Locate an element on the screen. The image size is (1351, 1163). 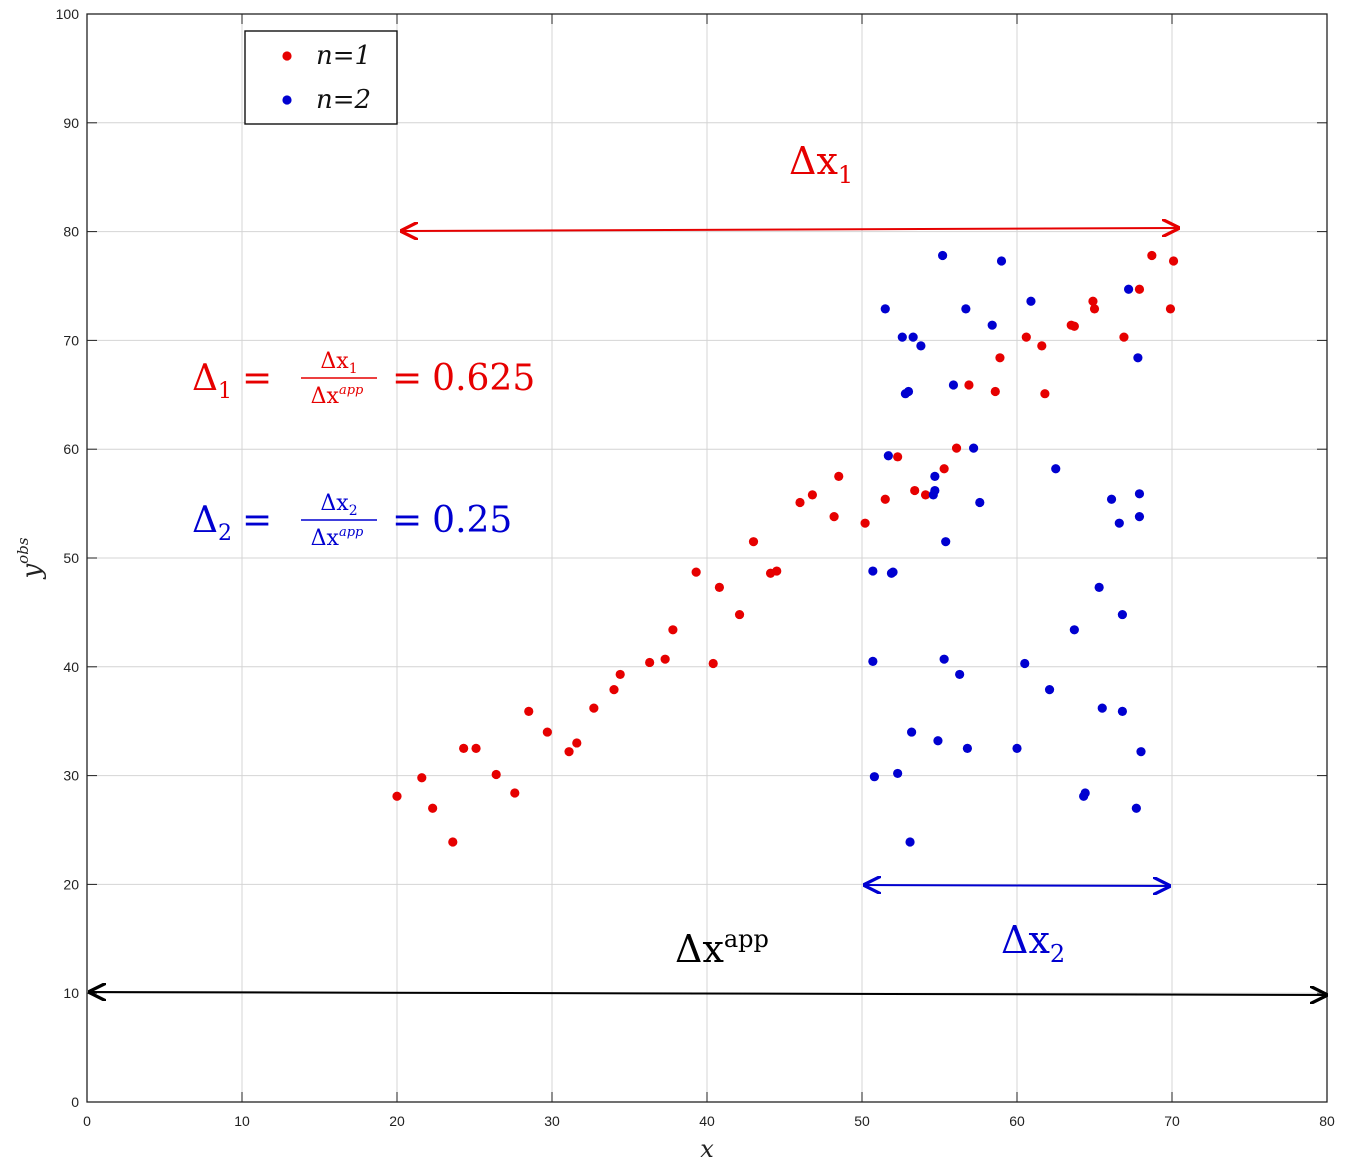
delta-x-app-label-main: Δx is located at coordinates (699, 949).